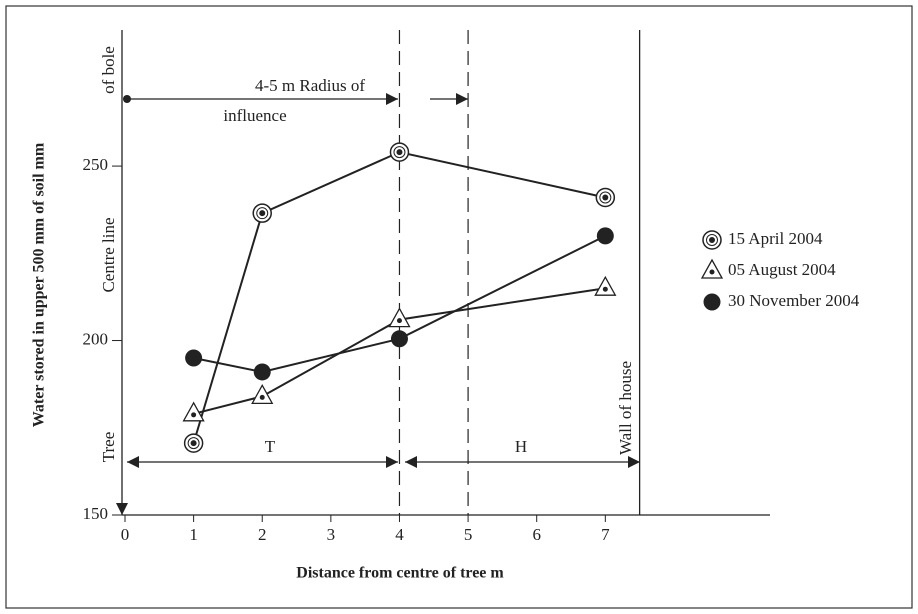 The height and width of the screenshot is (614, 918). What do you see at coordinates (468, 534) in the screenshot?
I see `x-tick-label: 5` at bounding box center [468, 534].